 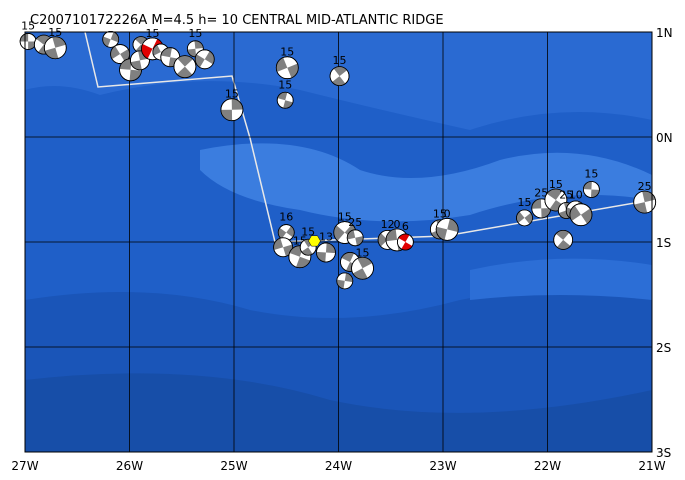 What do you see at coordinates (405, 226) in the screenshot?
I see `depth-label: 6` at bounding box center [405, 226].